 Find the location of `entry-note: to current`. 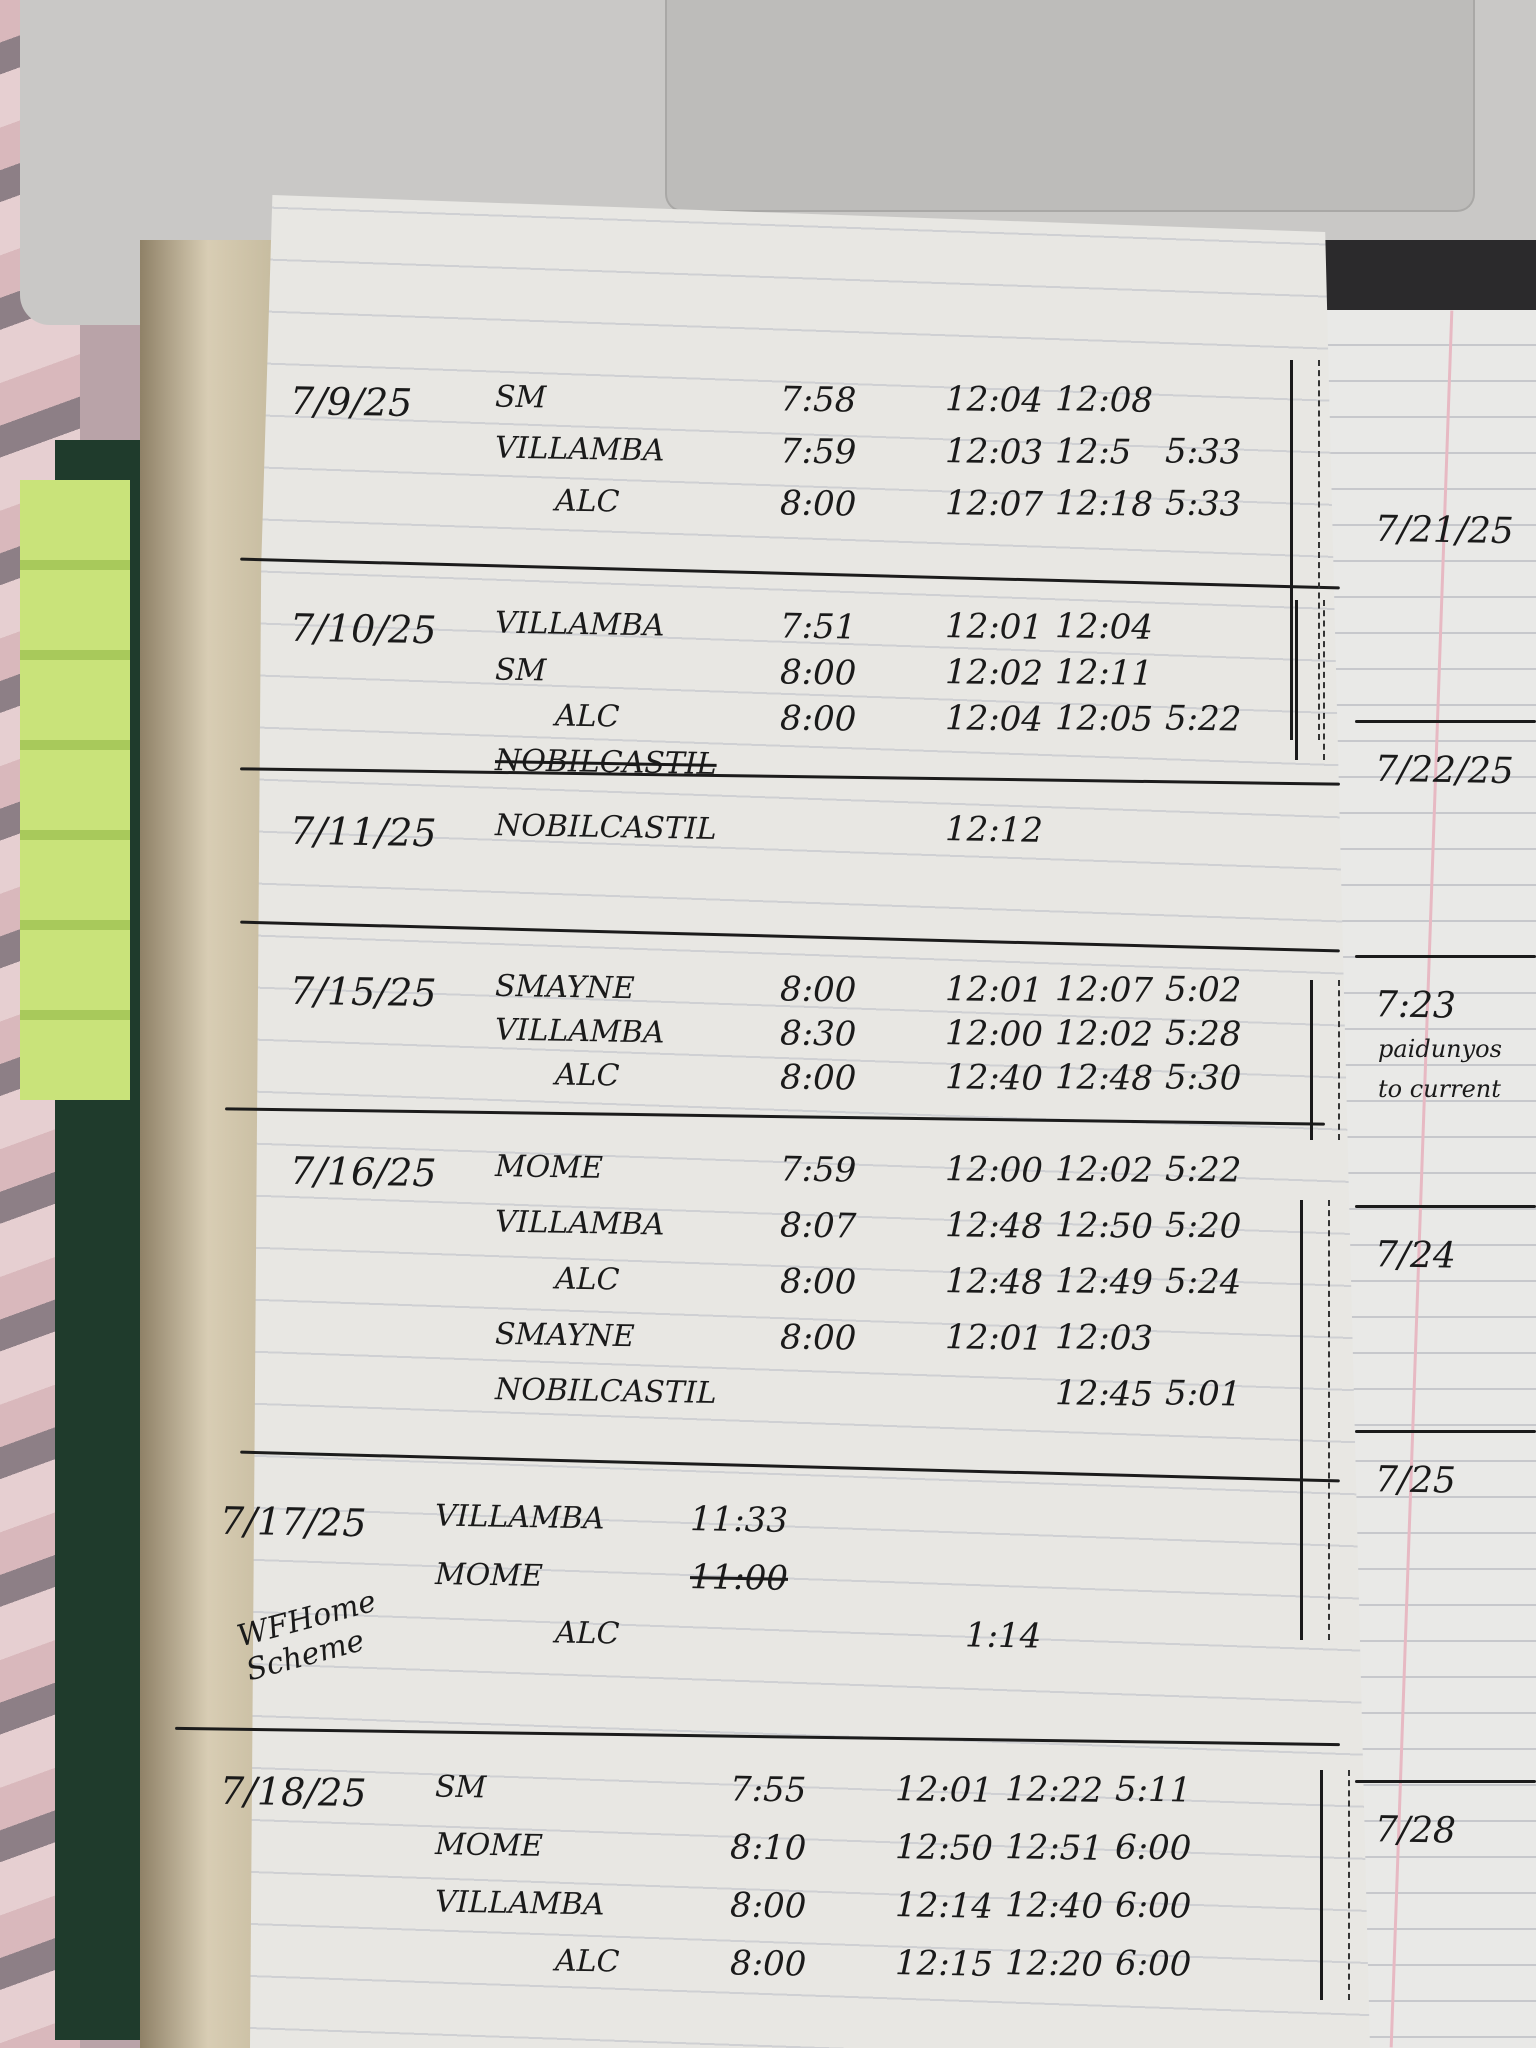

entry-note: to current is located at coordinates (1439, 1089).